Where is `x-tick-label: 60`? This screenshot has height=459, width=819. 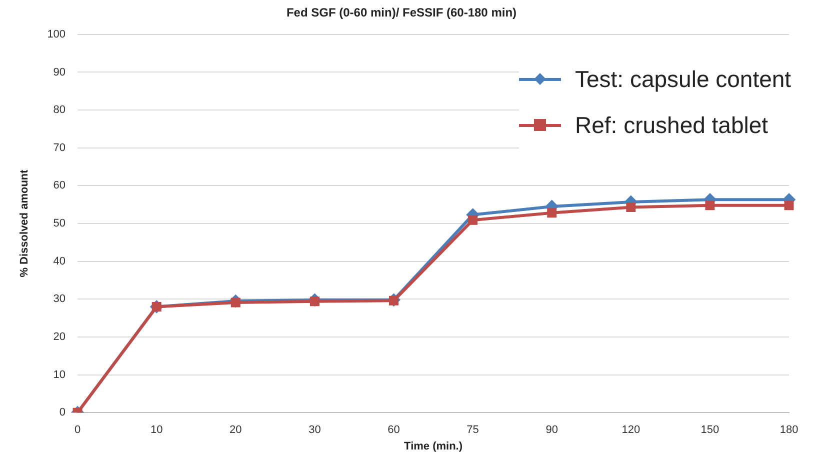
x-tick-label: 60 is located at coordinates (394, 430).